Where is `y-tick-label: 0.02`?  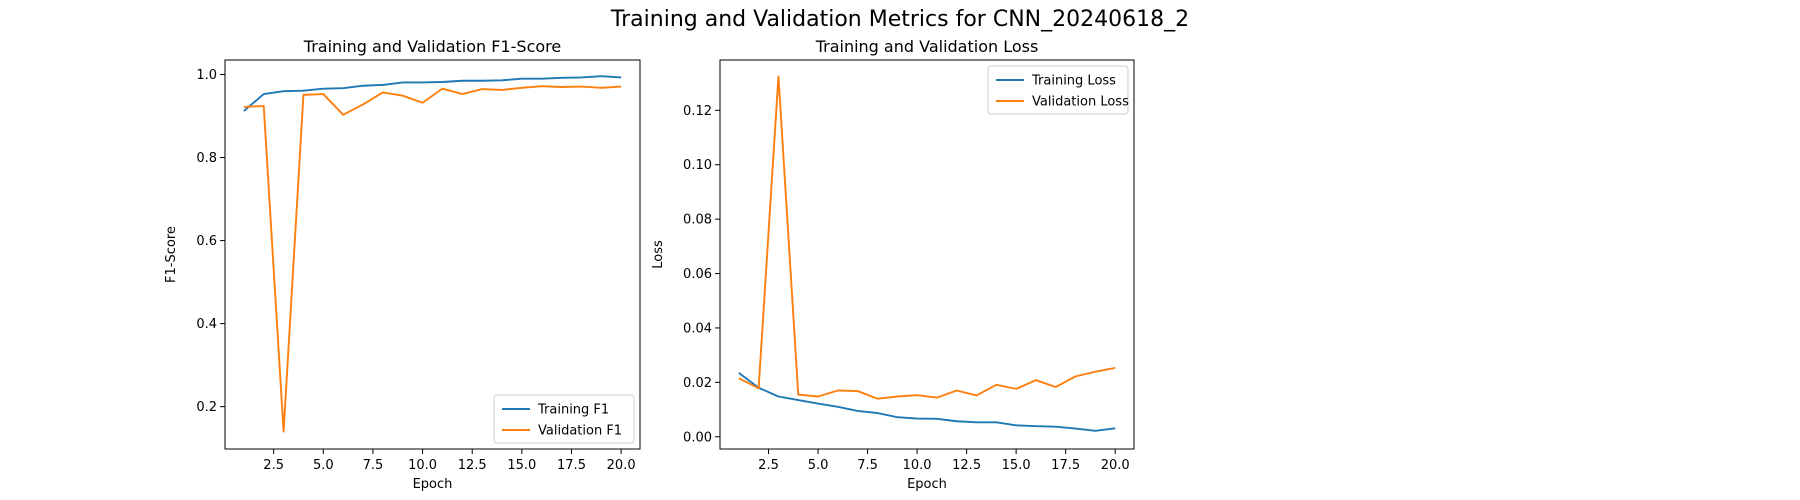 y-tick-label: 0.02 is located at coordinates (697, 383).